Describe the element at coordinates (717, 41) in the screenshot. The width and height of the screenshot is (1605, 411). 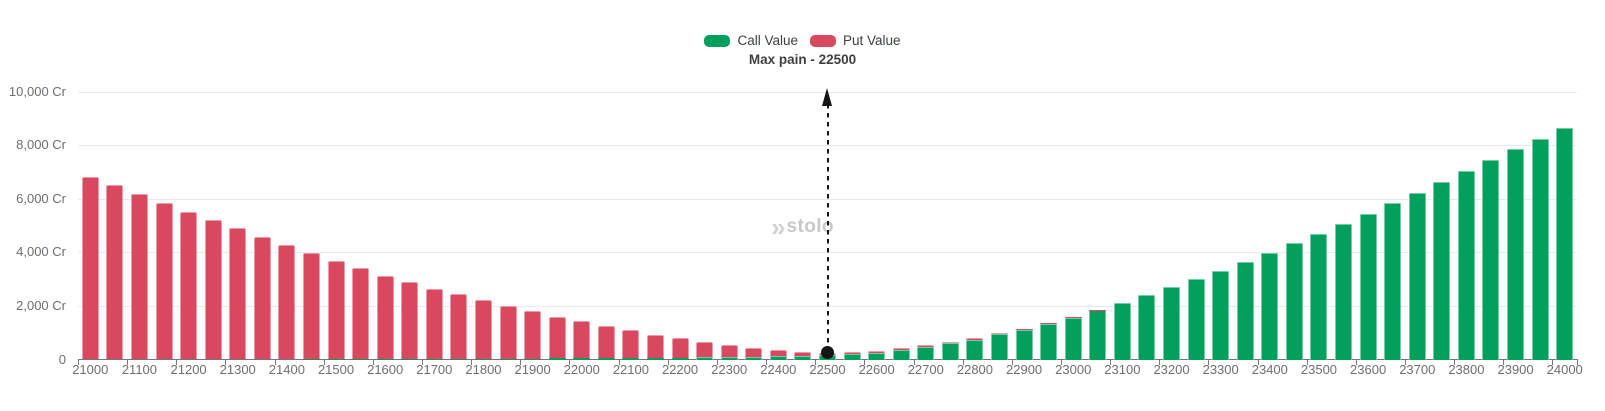
I see `call-value-swatch-icon` at that location.